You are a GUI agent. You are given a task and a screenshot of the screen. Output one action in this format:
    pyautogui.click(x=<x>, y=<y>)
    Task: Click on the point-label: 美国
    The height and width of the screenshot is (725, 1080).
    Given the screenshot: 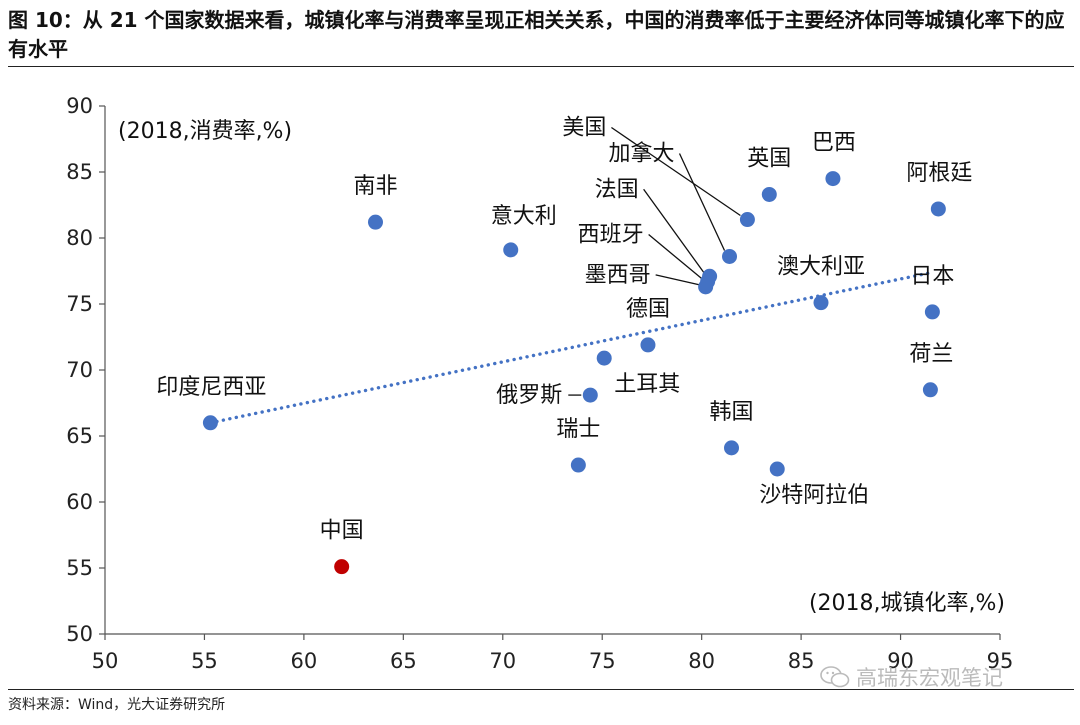 What is the action you would take?
    pyautogui.click(x=584, y=128)
    